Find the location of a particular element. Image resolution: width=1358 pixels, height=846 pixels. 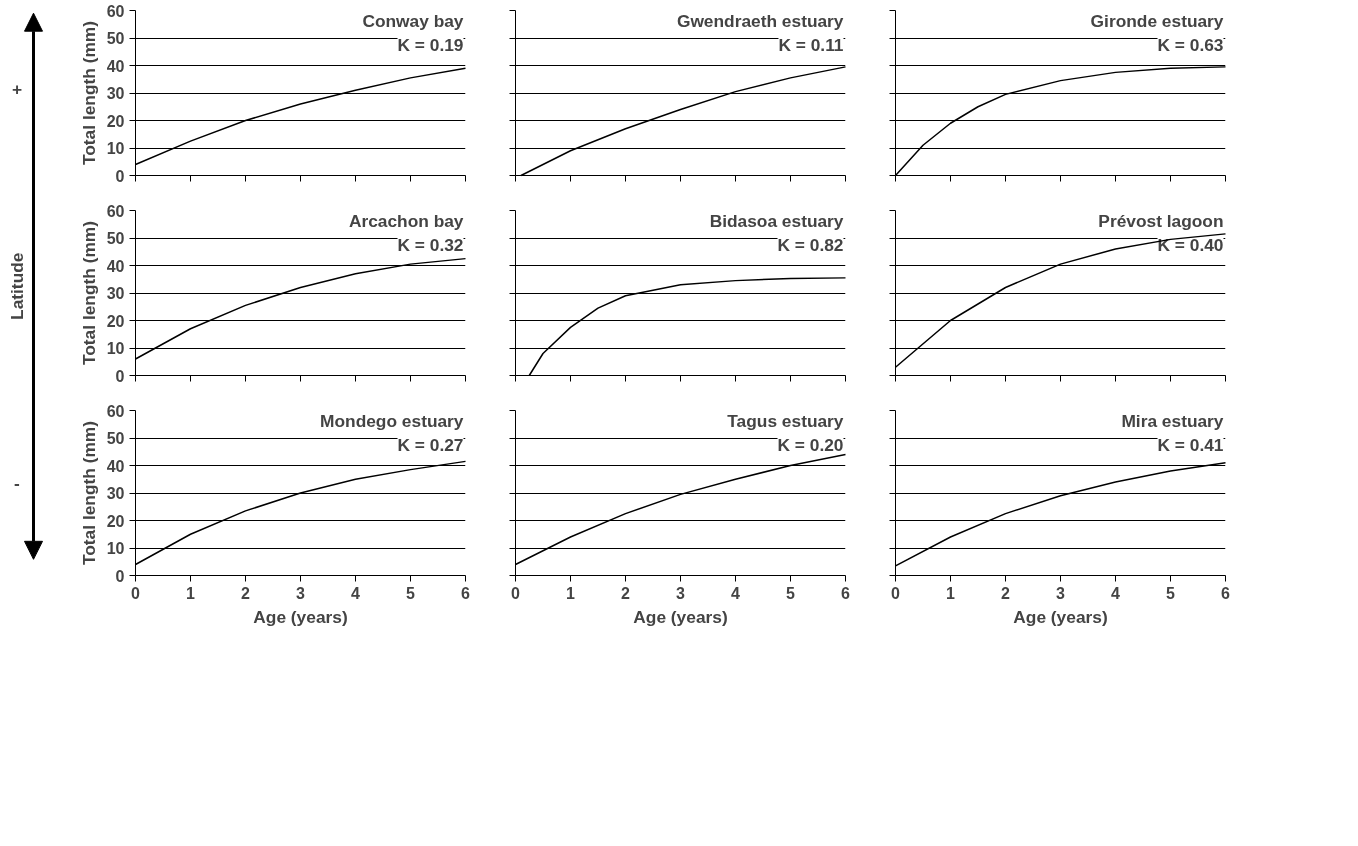

chart-title: Mondego estuary is located at coordinates (392, 420).